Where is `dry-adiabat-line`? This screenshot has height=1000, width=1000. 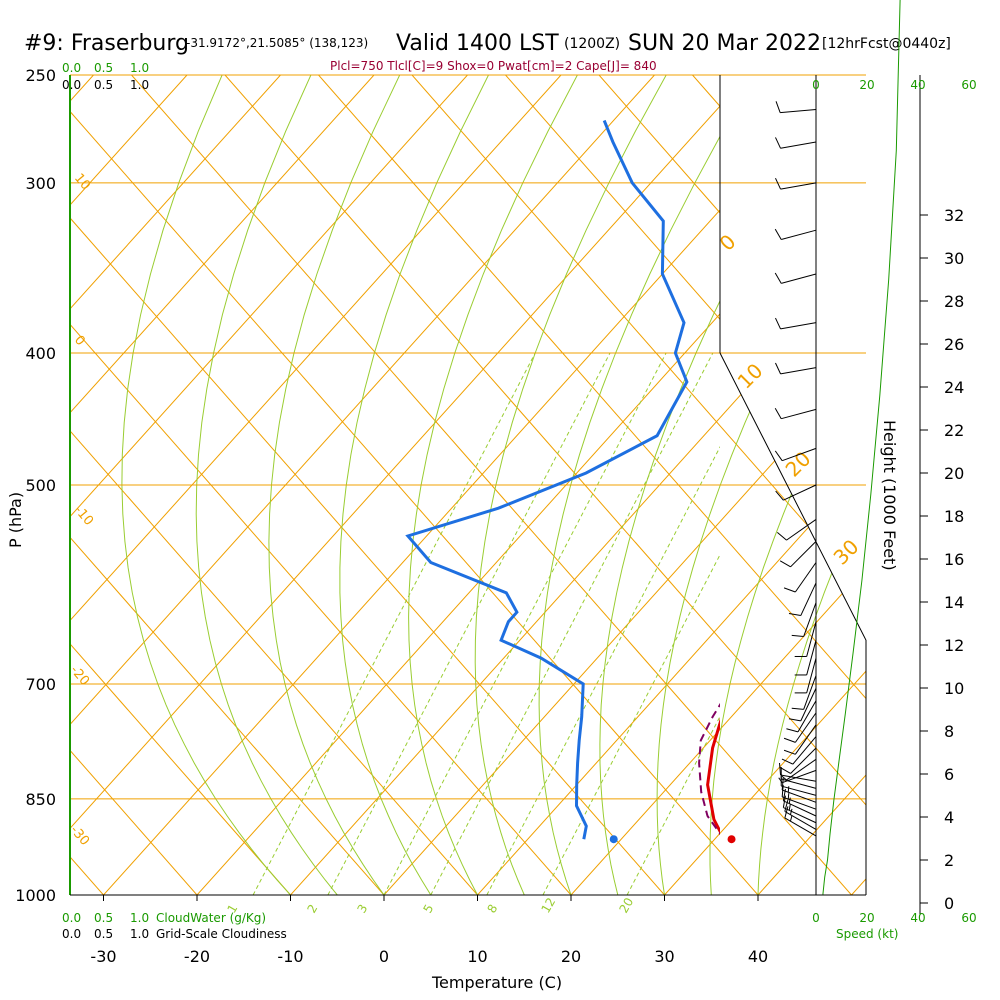
dry-adiabat-line is located at coordinates (5, 485).